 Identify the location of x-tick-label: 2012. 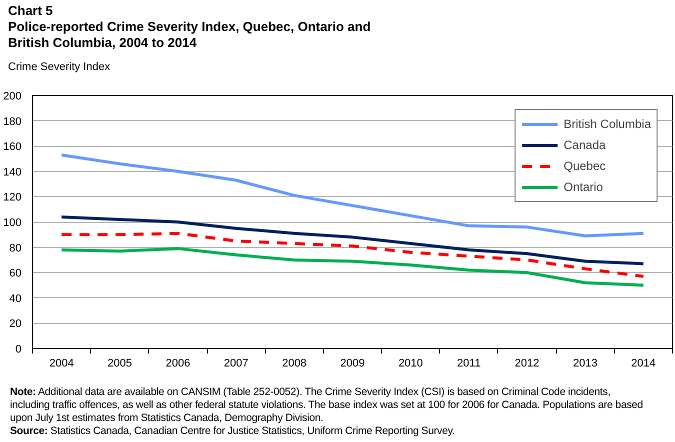
(527, 364).